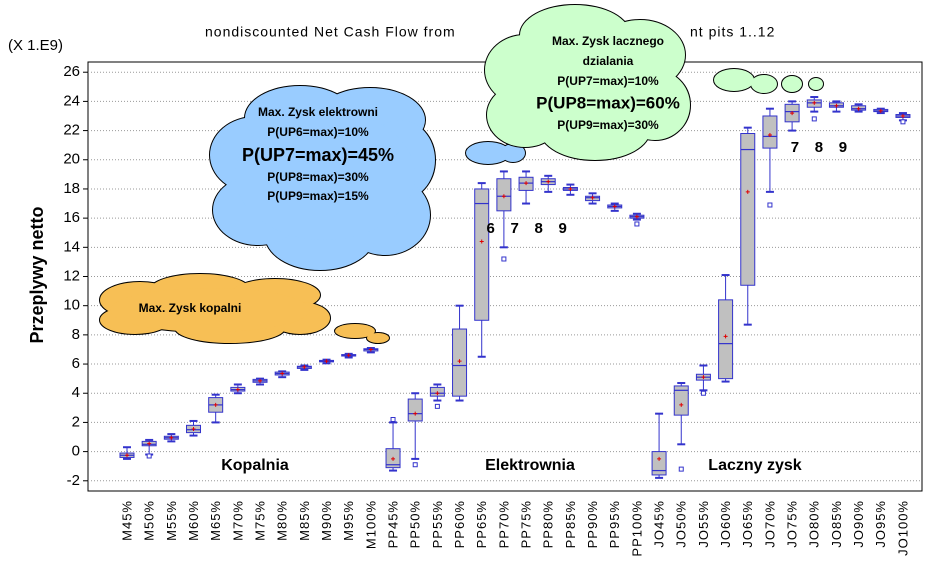  Describe the element at coordinates (392, 524) in the screenshot. I see `x-tick-label: PP45%` at that location.